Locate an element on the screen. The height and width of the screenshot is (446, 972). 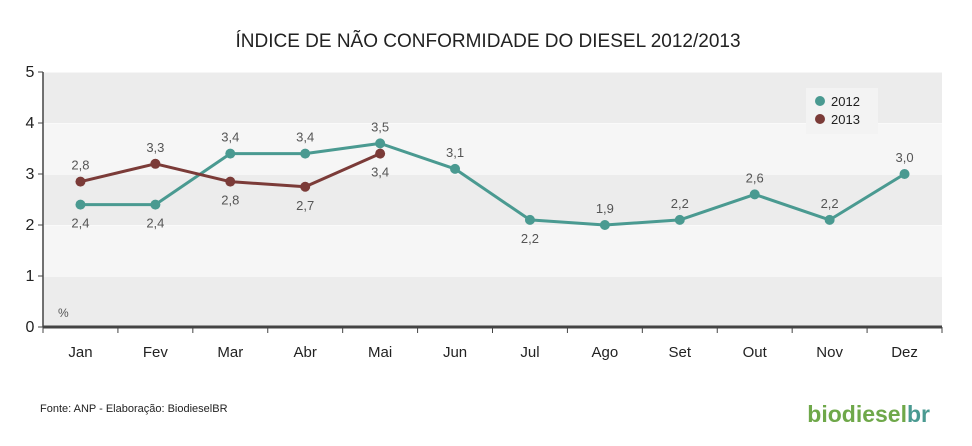
x-tick-label: Fev is located at coordinates (156, 352).